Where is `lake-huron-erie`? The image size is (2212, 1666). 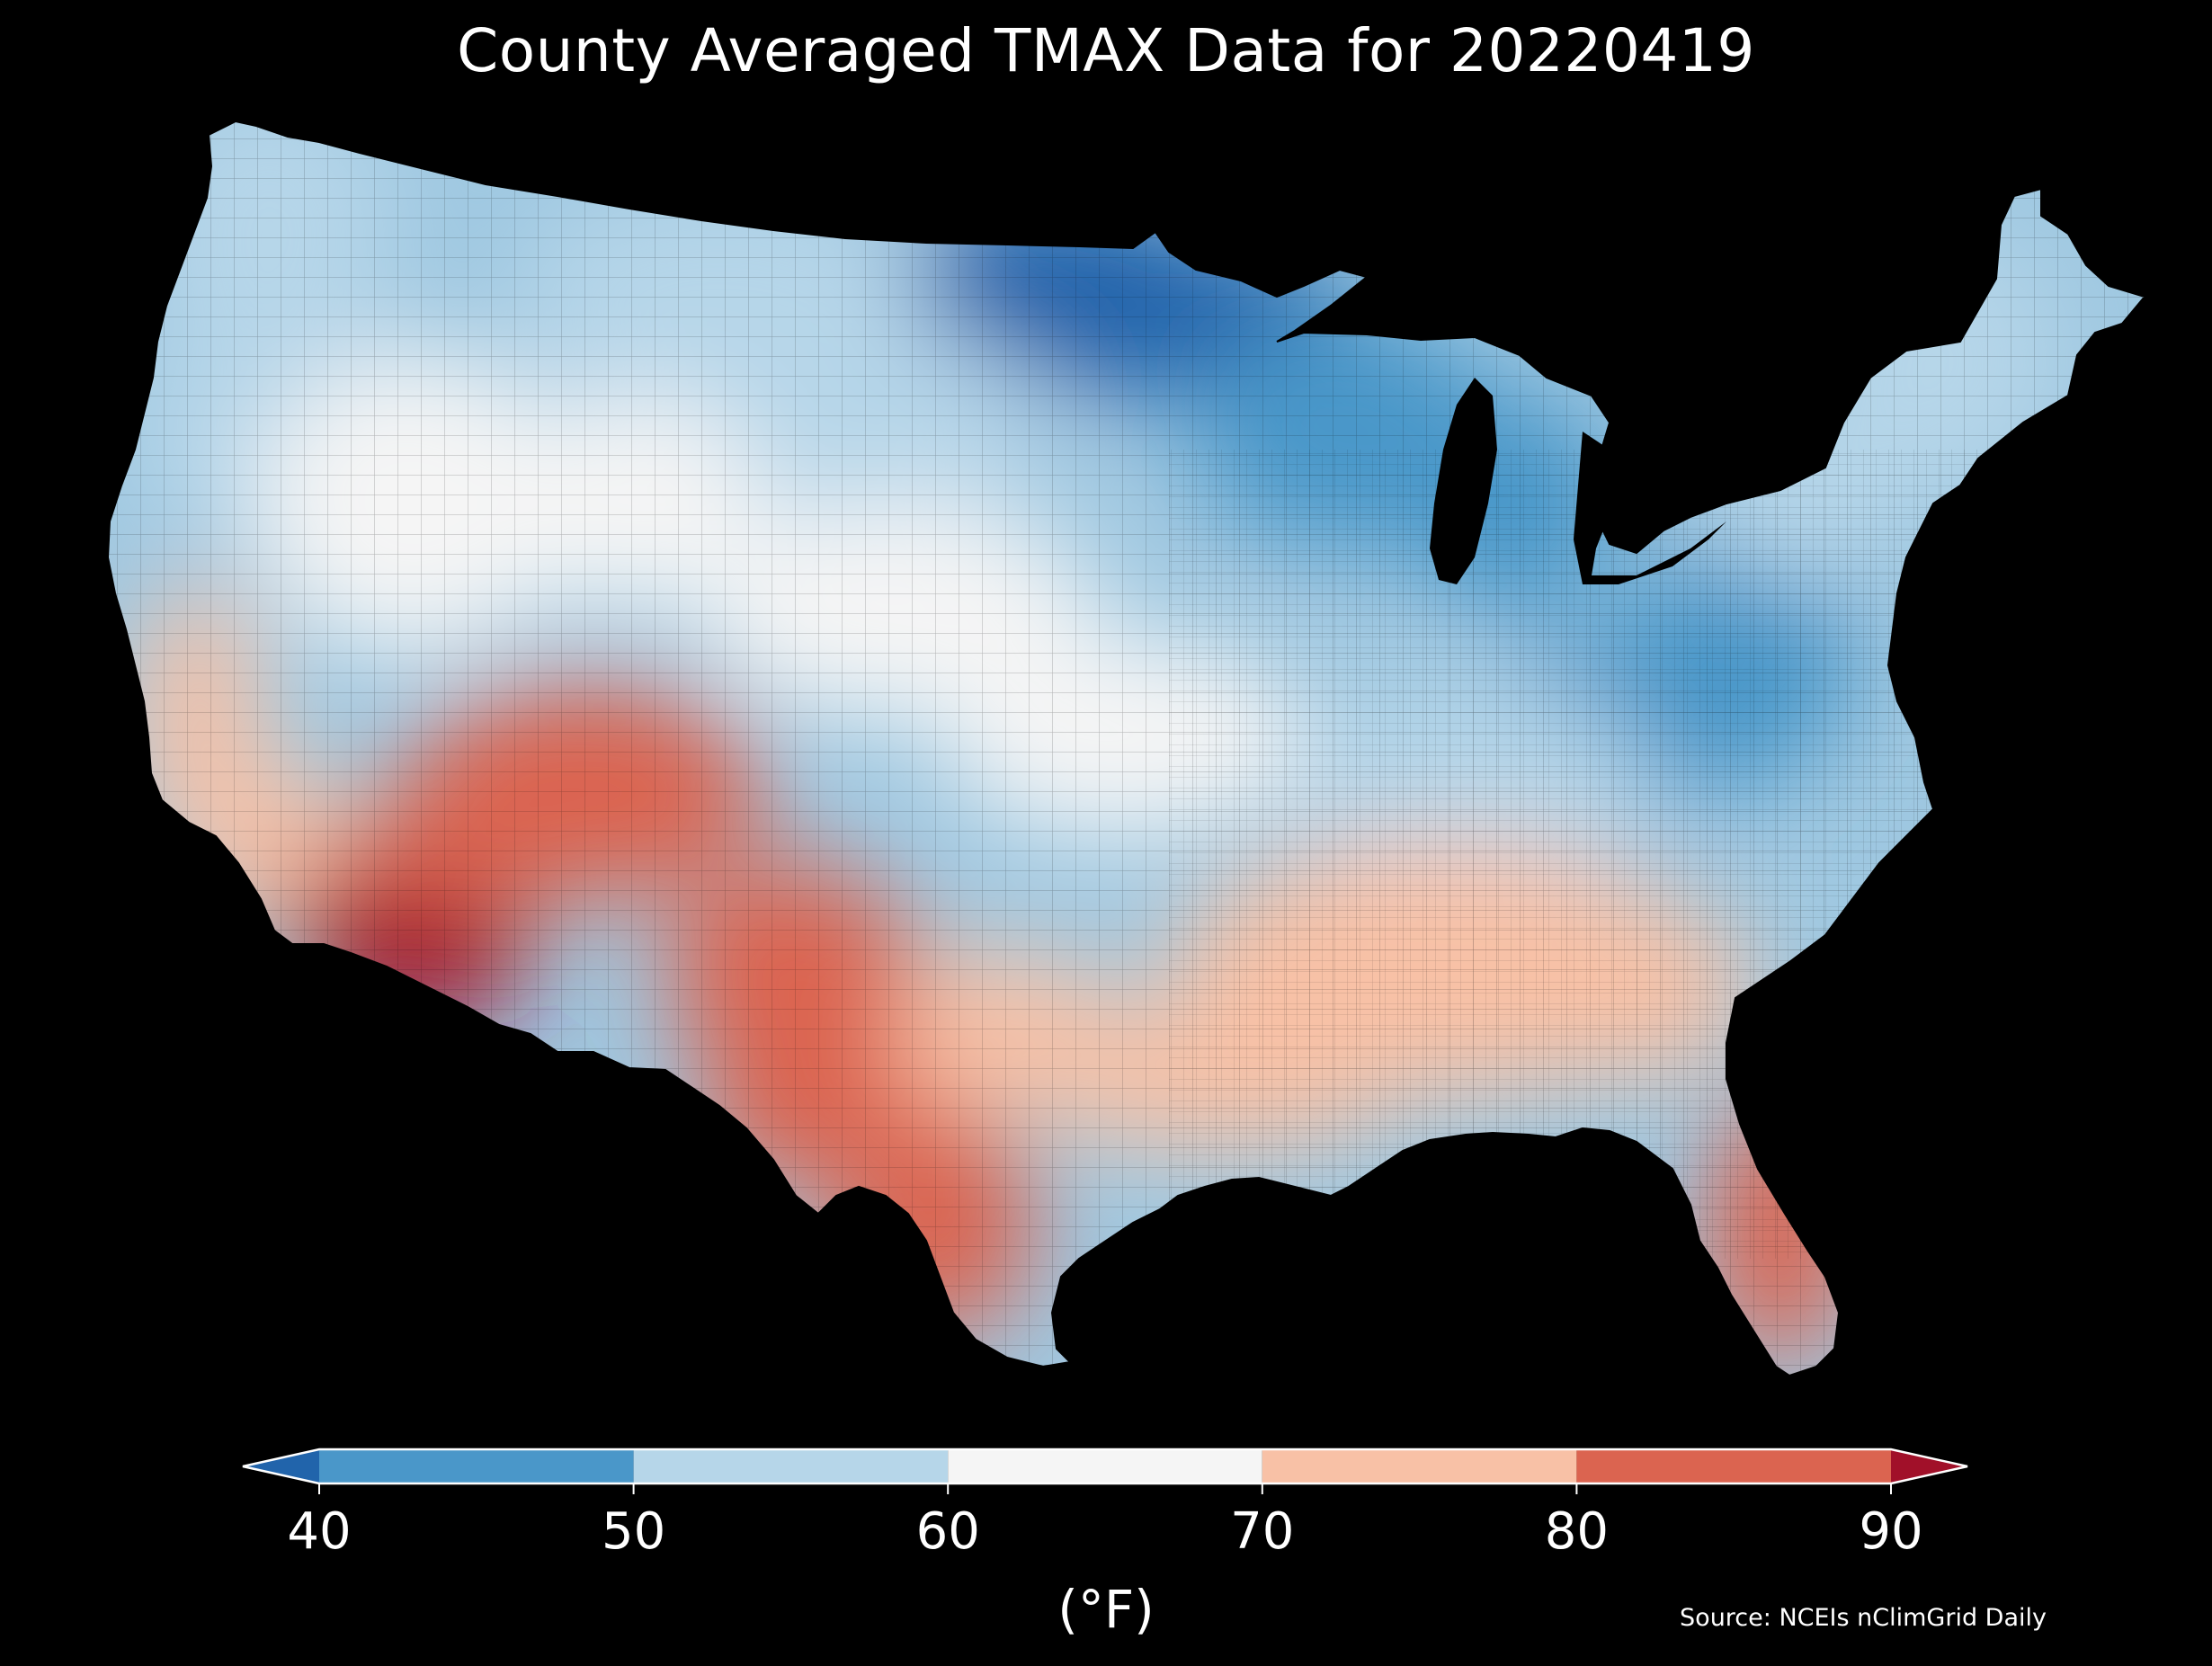 lake-huron-erie is located at coordinates (1650, 508).